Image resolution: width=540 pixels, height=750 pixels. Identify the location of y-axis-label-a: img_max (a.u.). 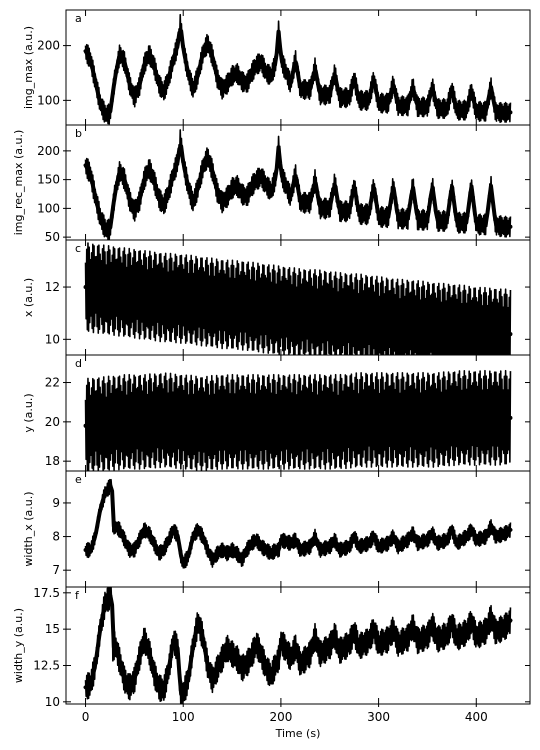
(28, 67).